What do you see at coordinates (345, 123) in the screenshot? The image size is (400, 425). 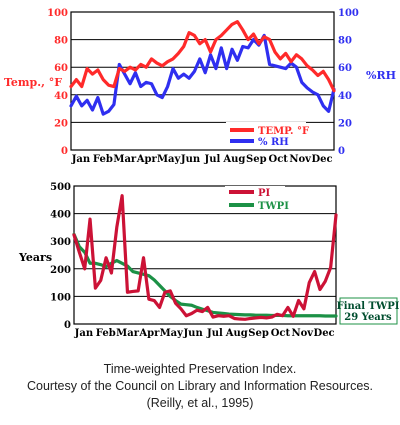 I see `chart1-right-tick-label: 20` at bounding box center [345, 123].